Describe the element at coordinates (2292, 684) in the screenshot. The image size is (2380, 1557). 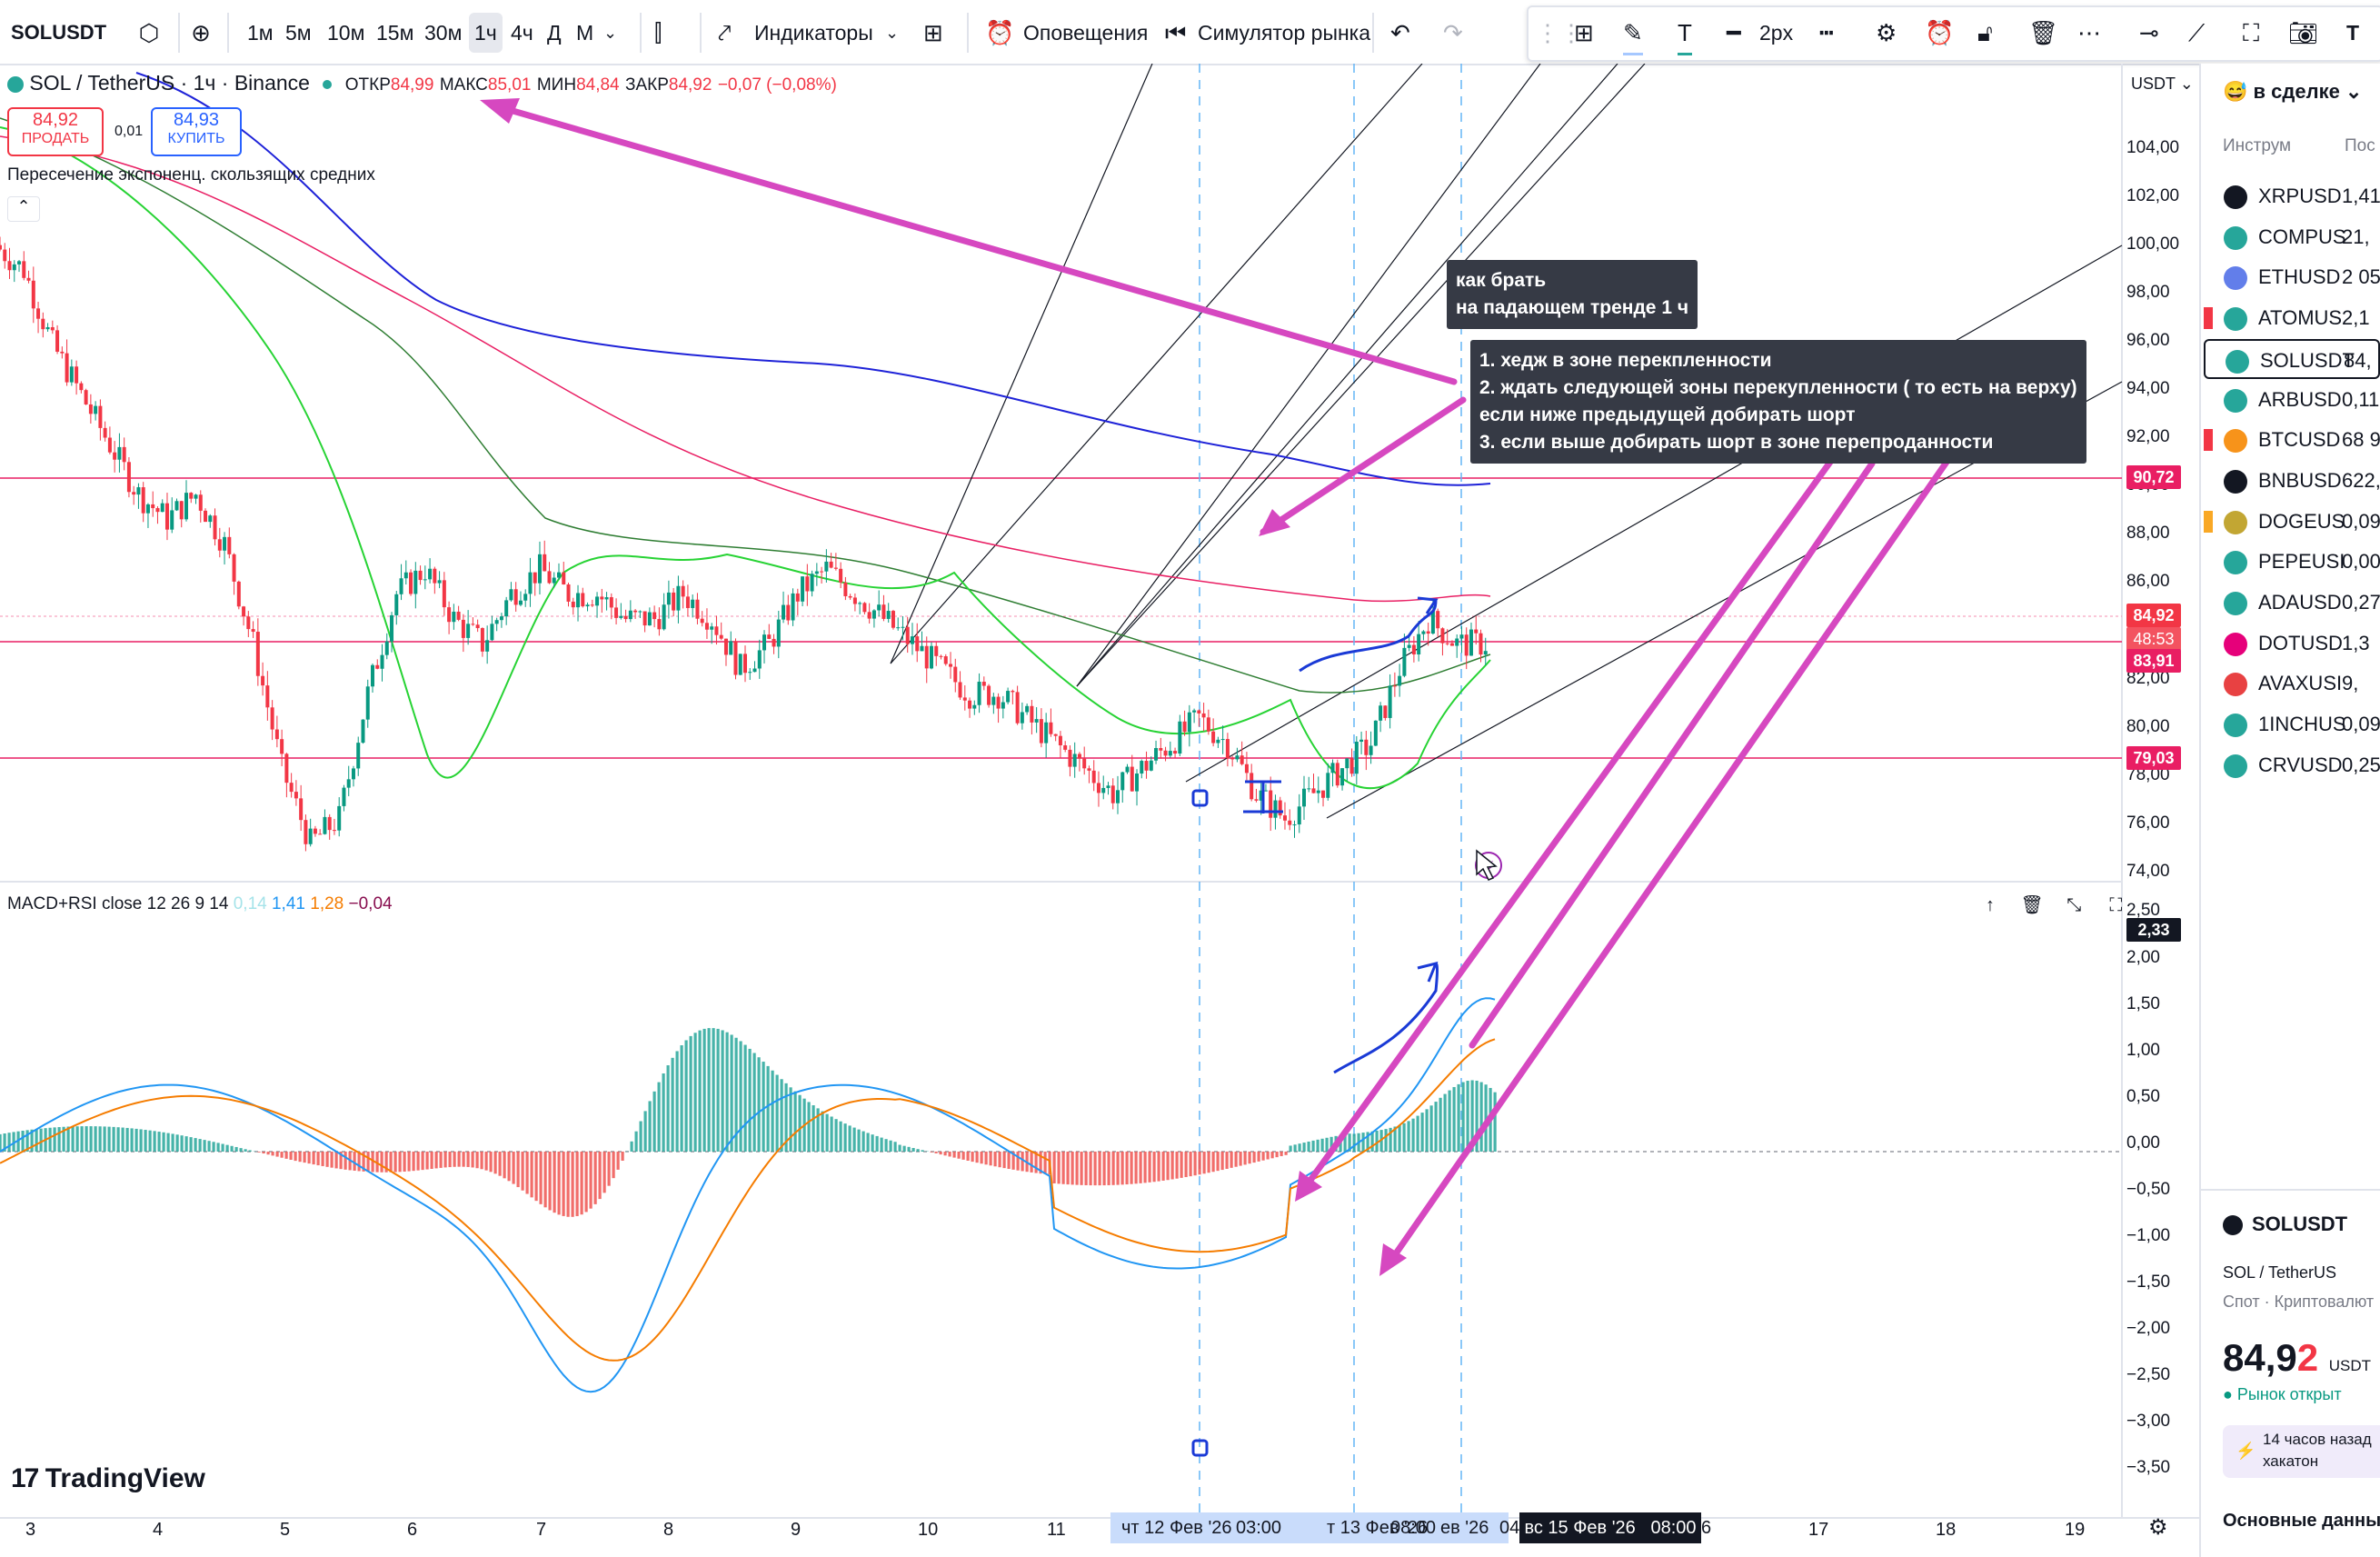
I see `watchlist-row: AVAXUSI 9,` at that location.